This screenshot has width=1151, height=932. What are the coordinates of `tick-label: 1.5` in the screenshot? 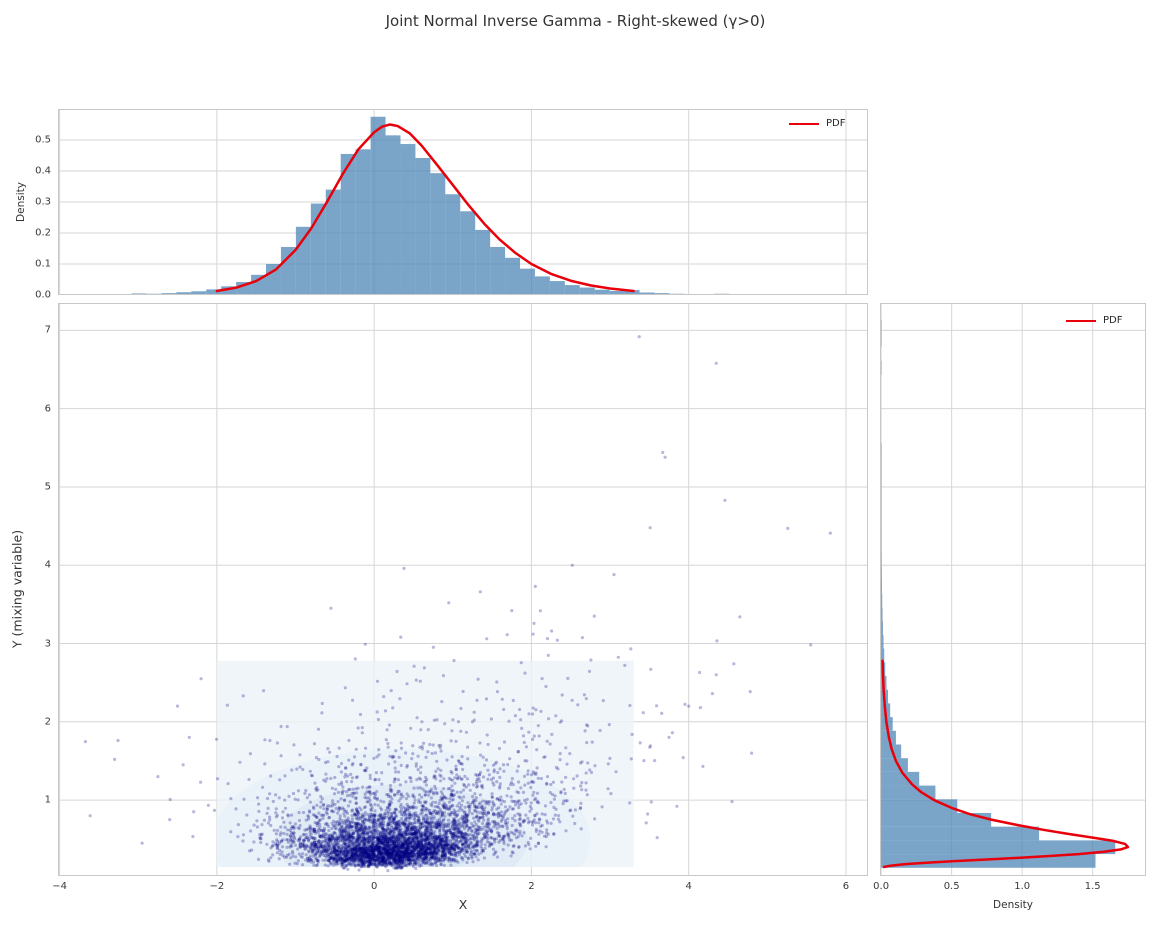 It's located at (1092, 886).